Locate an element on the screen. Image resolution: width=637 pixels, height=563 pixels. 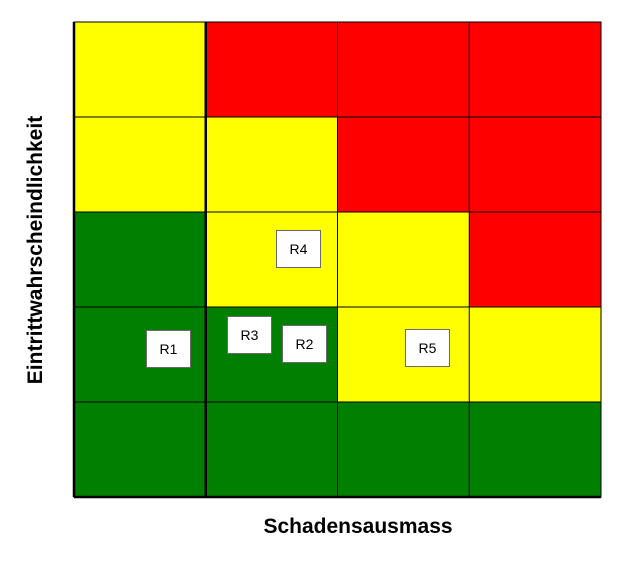
matrix-cell-r5-c1 is located at coordinates (140, 449).